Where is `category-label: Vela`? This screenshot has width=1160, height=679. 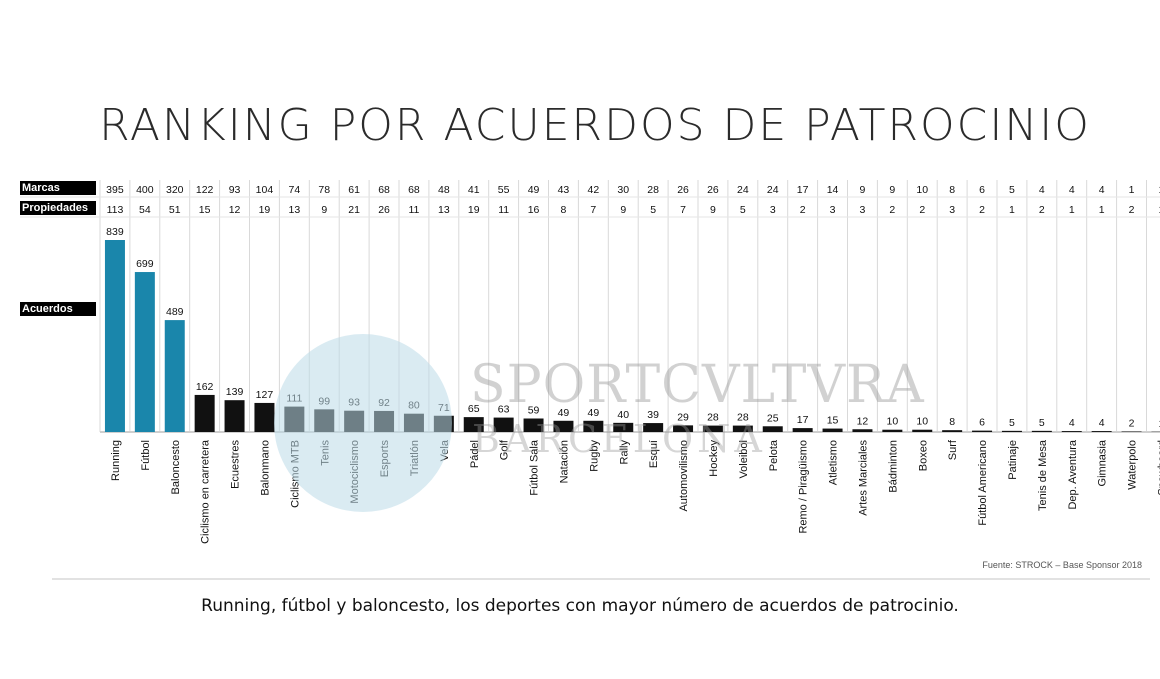 category-label: Vela is located at coordinates (445, 450).